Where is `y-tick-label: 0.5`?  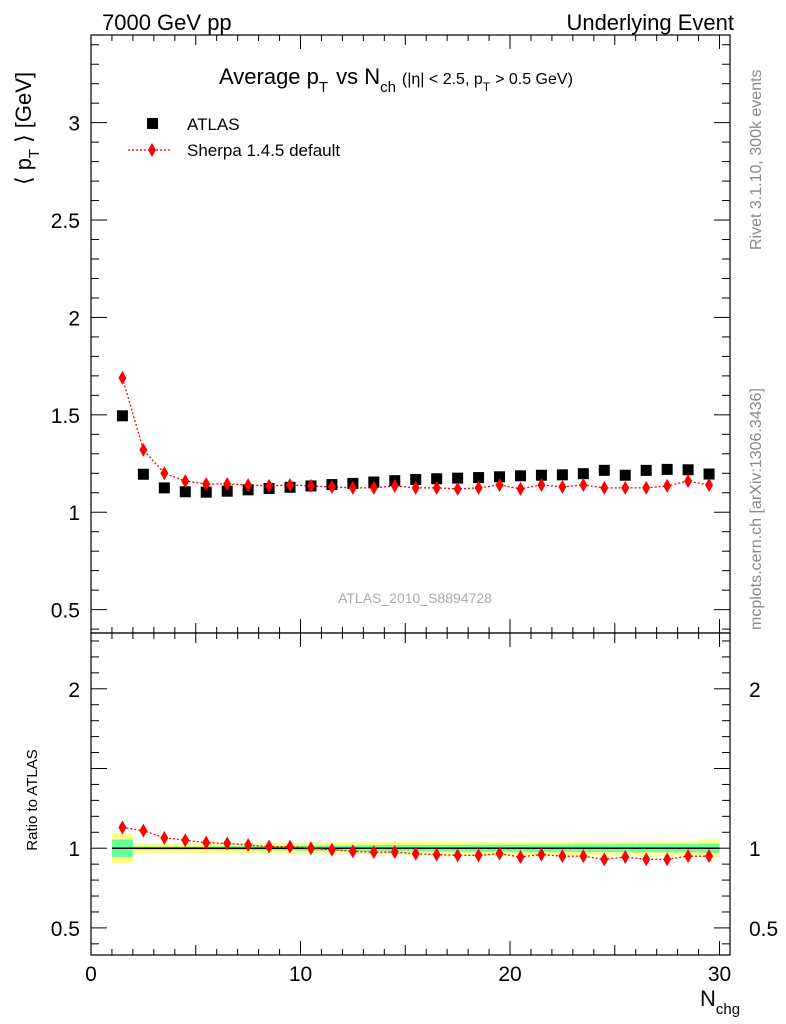
y-tick-label: 0.5 is located at coordinates (65, 929).